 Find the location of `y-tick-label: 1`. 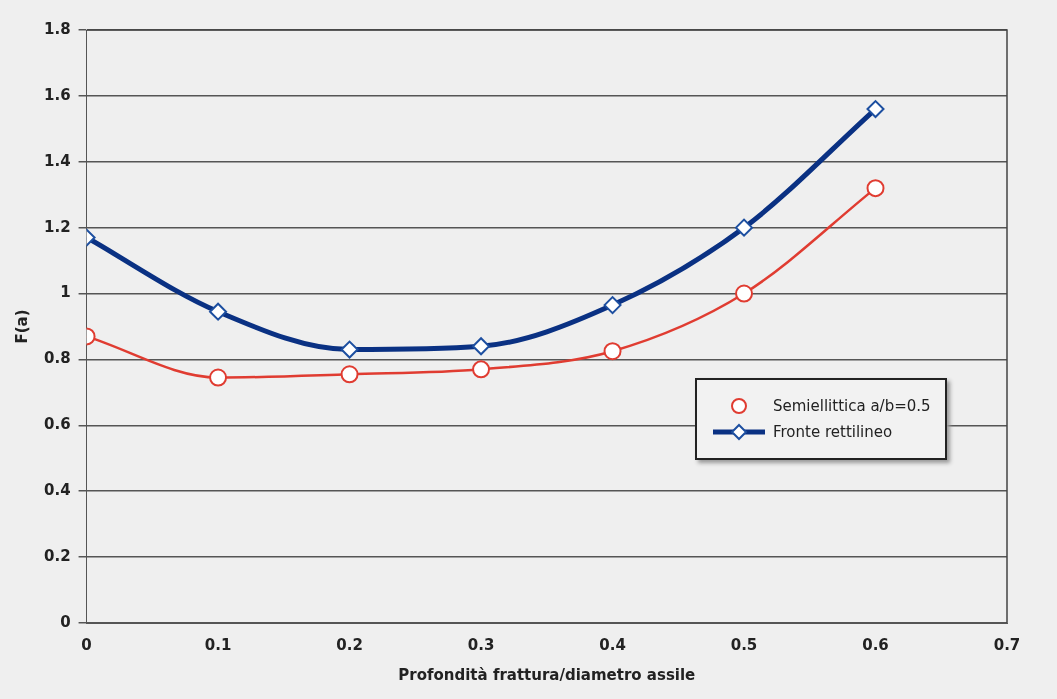

y-tick-label: 1 is located at coordinates (65, 292).